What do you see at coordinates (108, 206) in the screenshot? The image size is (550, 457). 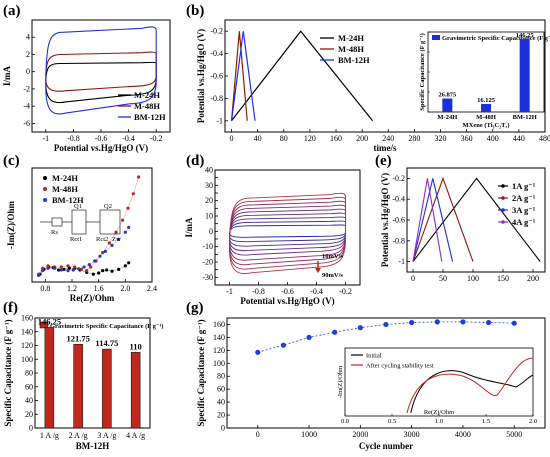 I see `circuit-label: Q2` at bounding box center [108, 206].